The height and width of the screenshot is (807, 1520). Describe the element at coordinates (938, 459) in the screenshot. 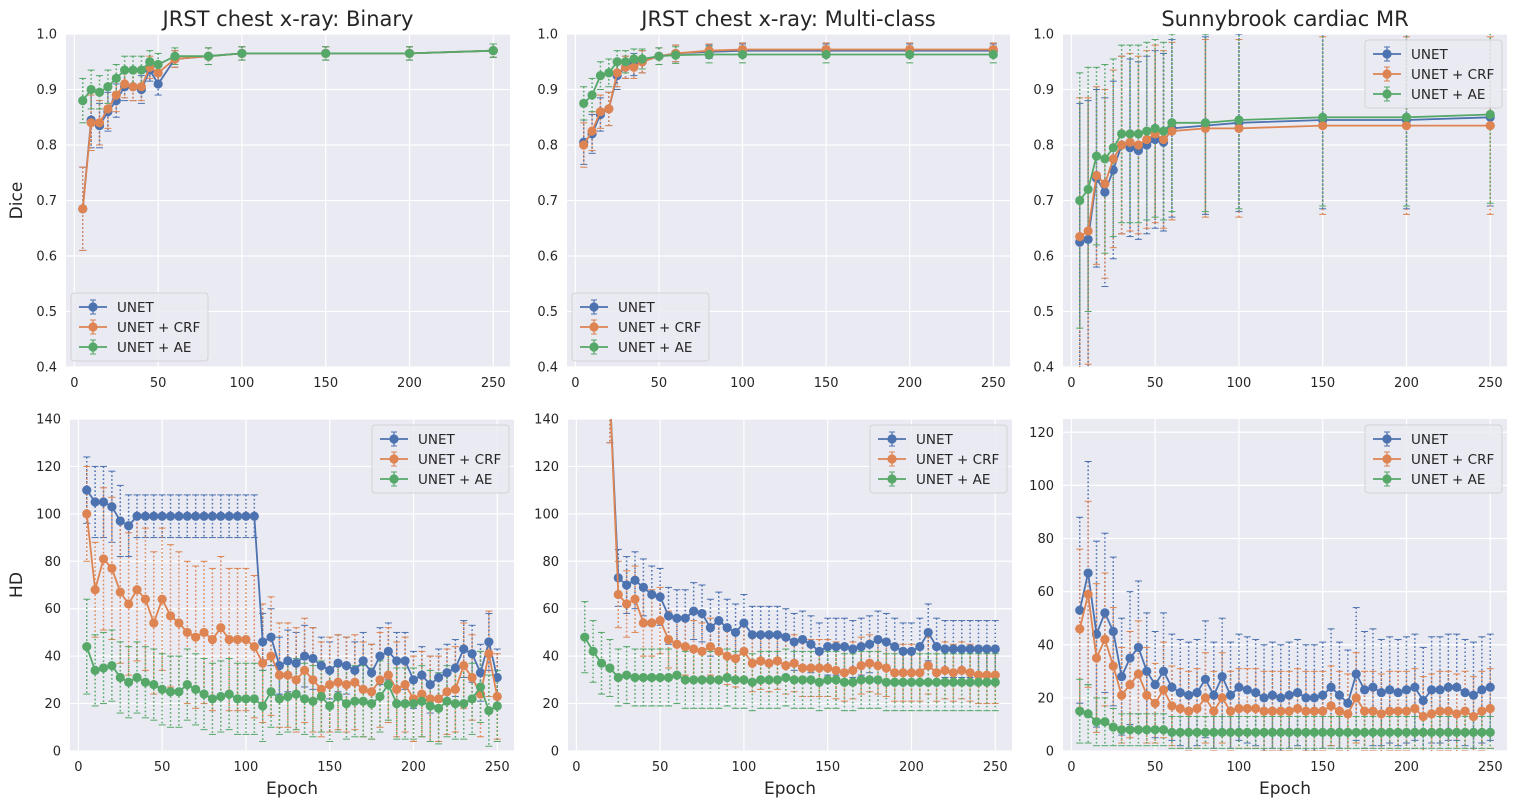

I see `legend-item: UNET + CRF` at that location.